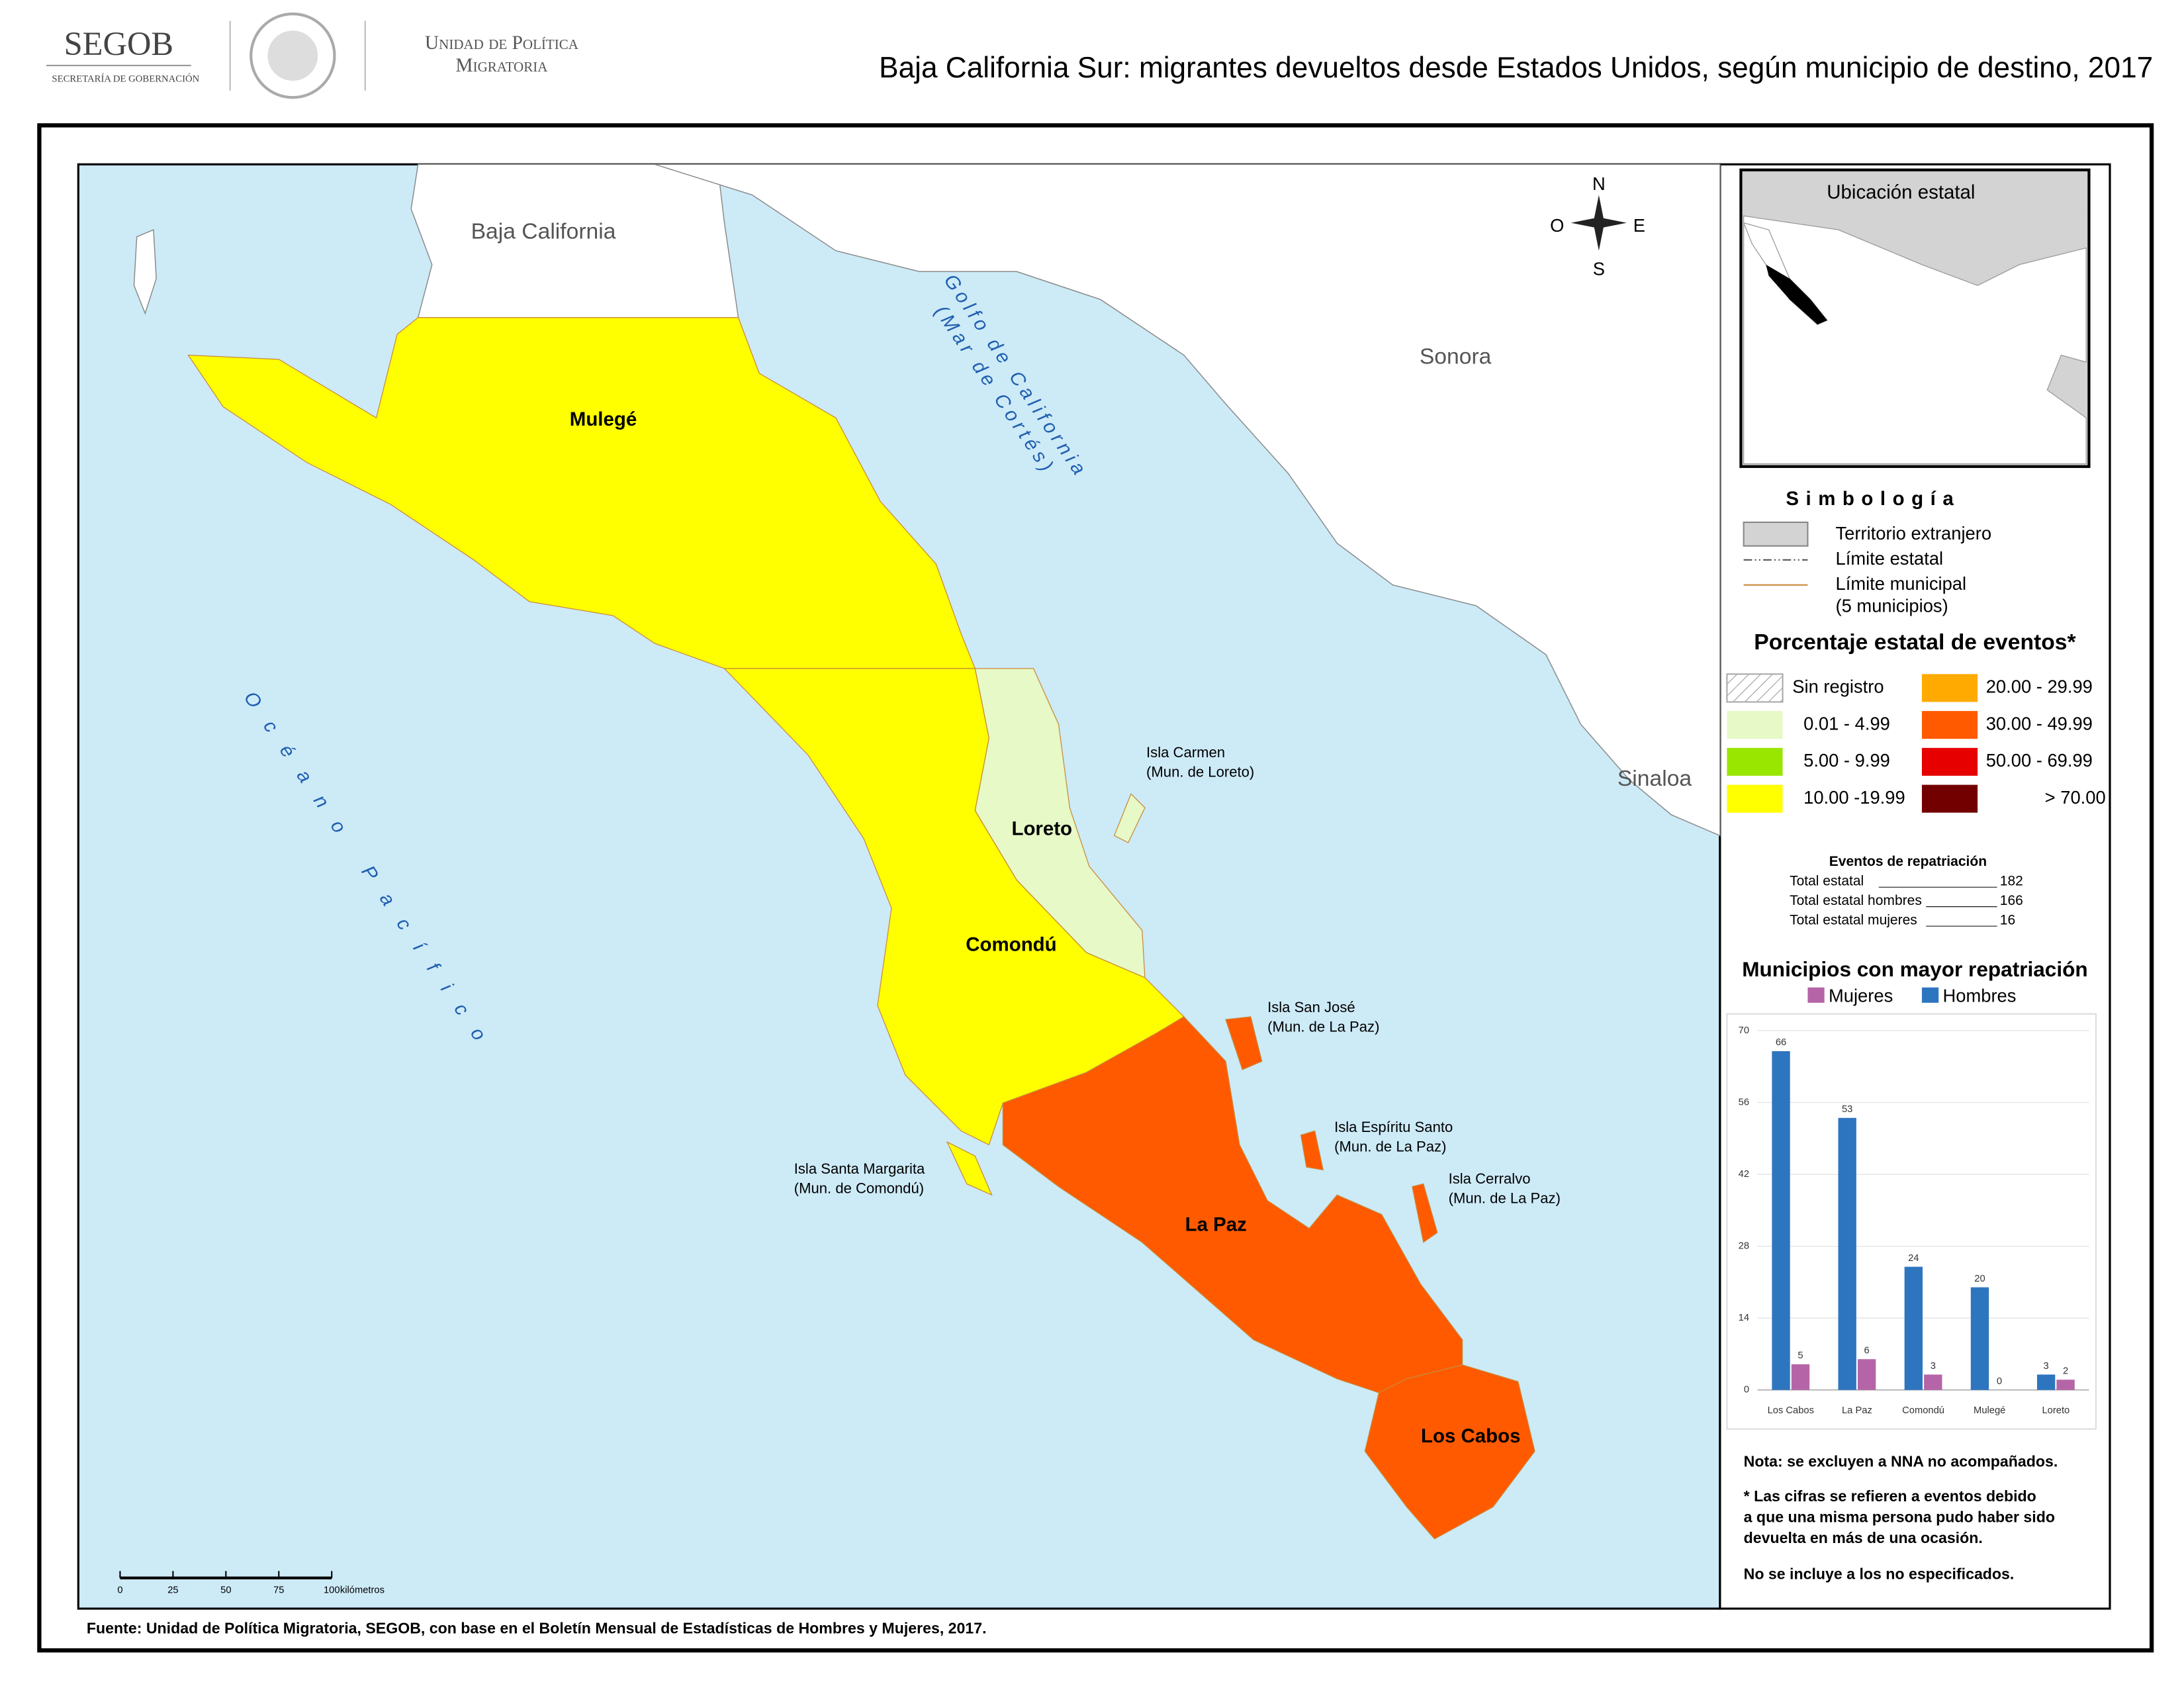  What do you see at coordinates (1781, 1042) in the screenshot?
I see `data-label: 66` at bounding box center [1781, 1042].